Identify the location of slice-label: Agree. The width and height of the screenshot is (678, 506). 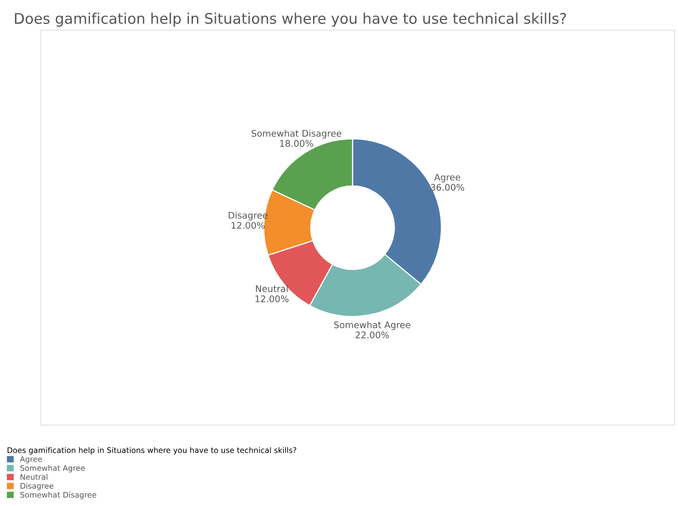
(447, 178).